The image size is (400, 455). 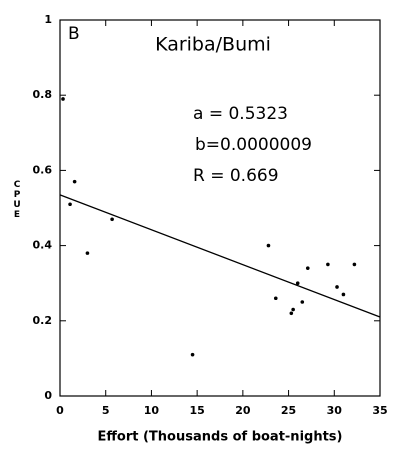 I want to click on y-tick-label: 0.8, so click(x=43, y=94).